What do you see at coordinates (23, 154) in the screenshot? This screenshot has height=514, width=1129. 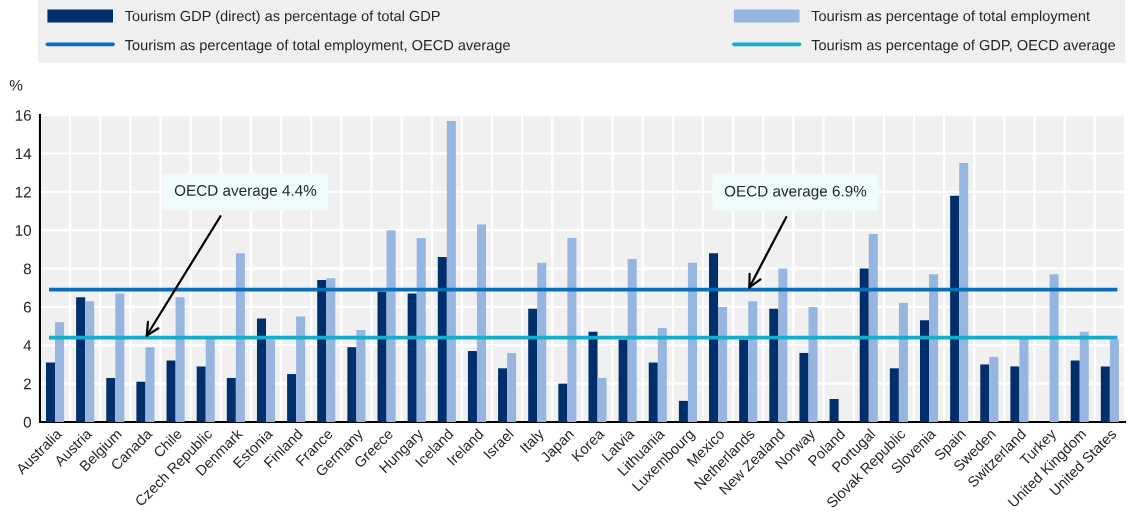 I see `y-tick-label: 14` at bounding box center [23, 154].